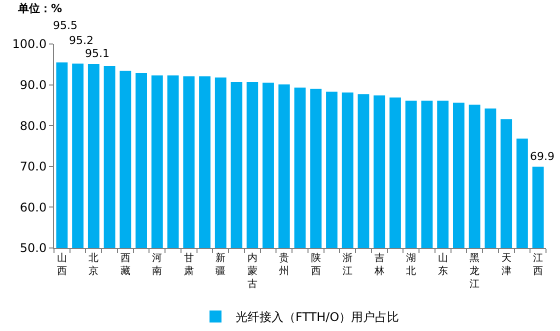 Image resolution: width=560 pixels, height=331 pixels. Describe the element at coordinates (33, 167) in the screenshot. I see `y-tick-label: 70.0` at that location.